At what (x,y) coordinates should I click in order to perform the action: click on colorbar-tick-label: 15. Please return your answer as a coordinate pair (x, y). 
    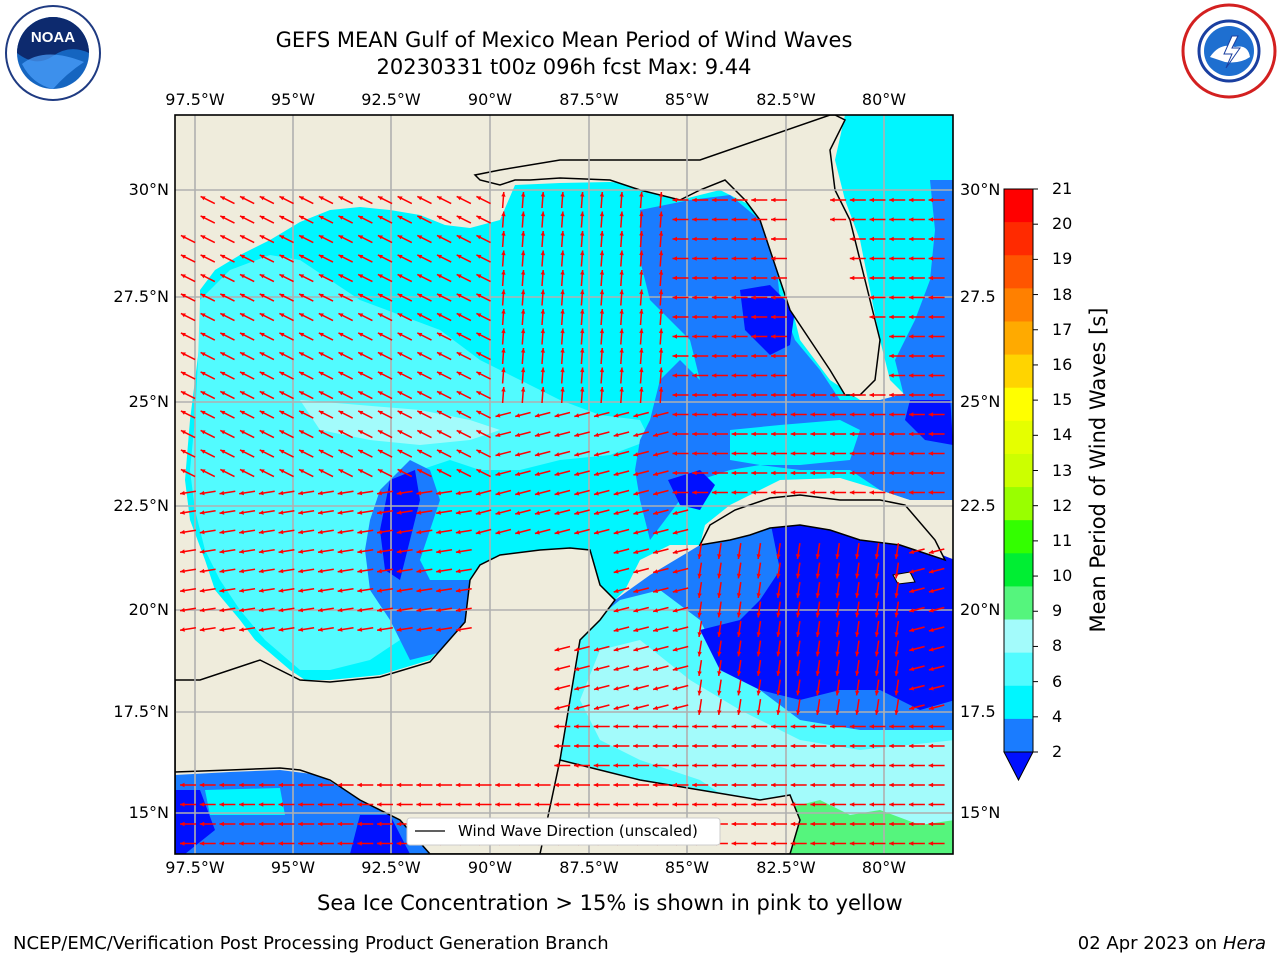
    Looking at the image, I should click on (1062, 400).